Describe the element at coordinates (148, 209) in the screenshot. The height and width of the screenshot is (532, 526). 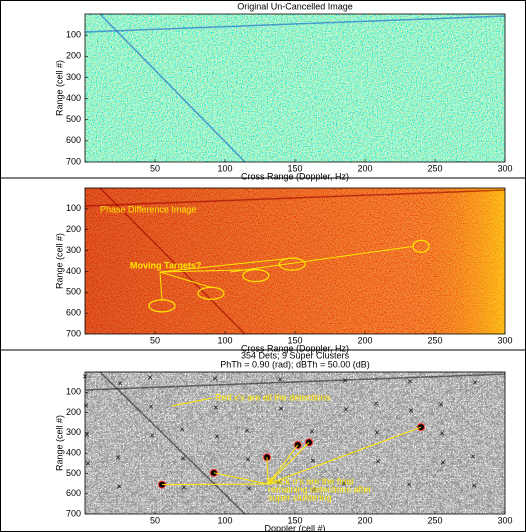
I see `annotation: Phase Difference Image` at that location.